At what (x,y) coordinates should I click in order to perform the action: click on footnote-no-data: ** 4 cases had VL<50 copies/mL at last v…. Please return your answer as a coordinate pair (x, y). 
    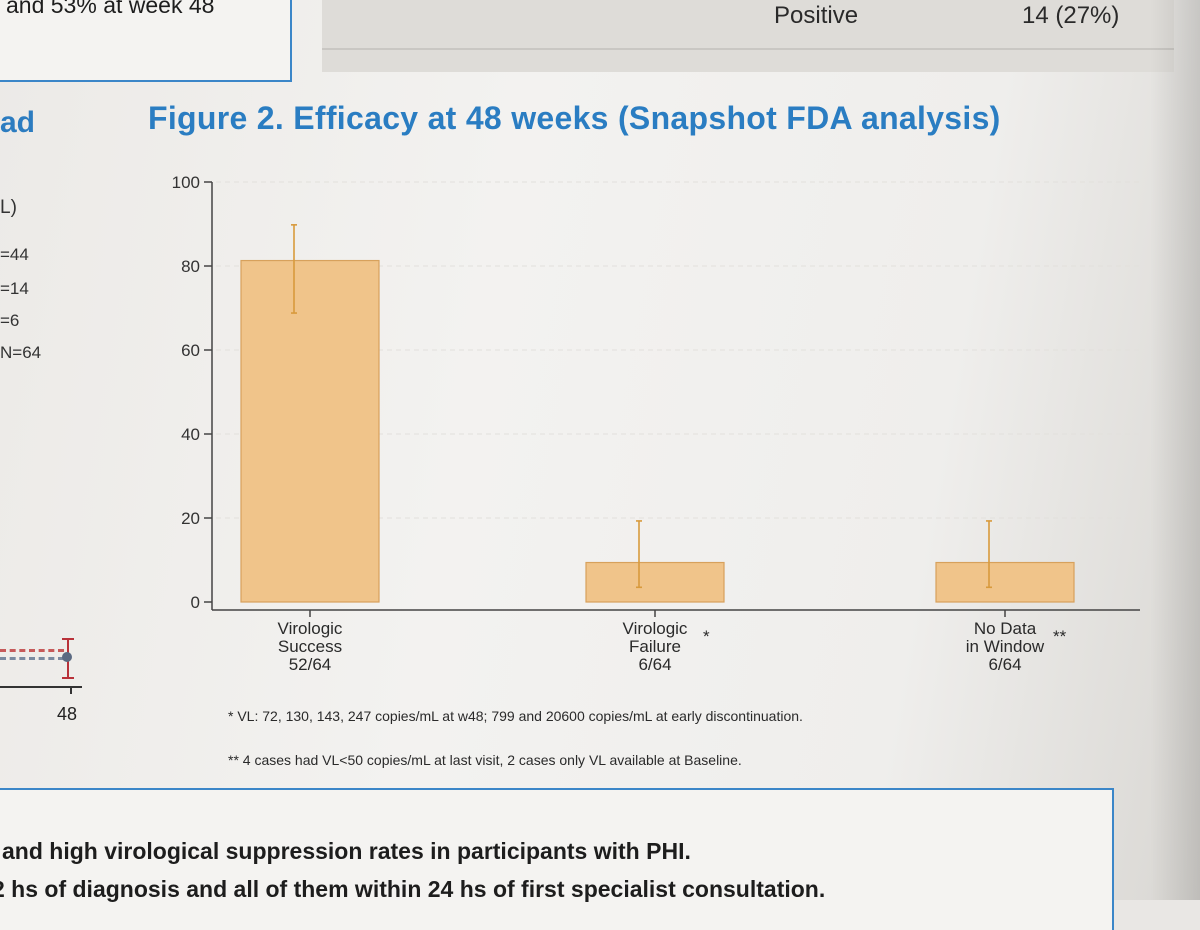
    Looking at the image, I should click on (485, 760).